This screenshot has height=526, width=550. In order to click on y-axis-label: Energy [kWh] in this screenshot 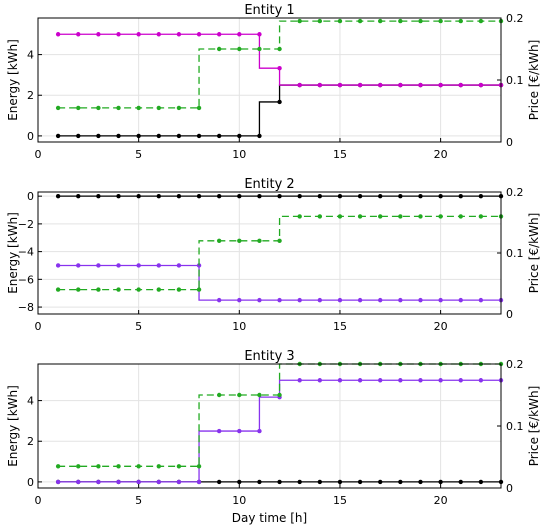, I will do `click(13, 253)`.